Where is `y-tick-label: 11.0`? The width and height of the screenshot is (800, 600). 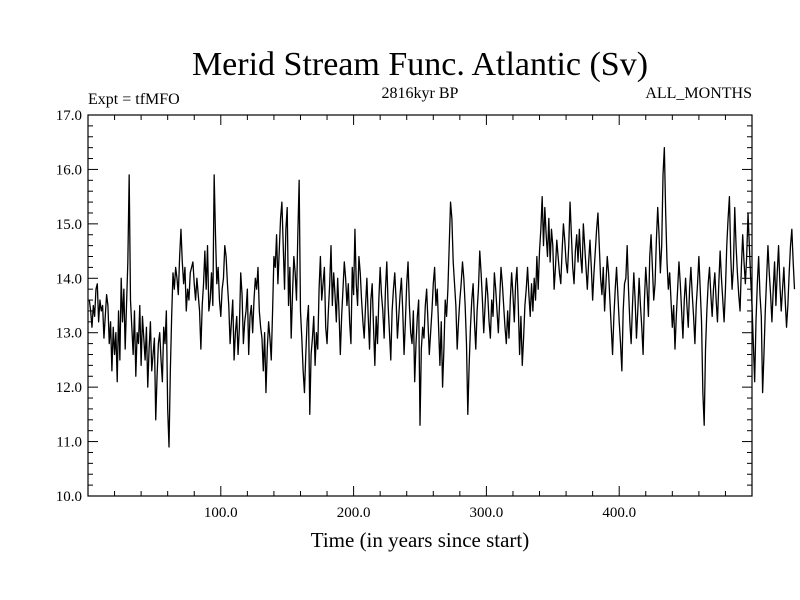 y-tick-label: 11.0 is located at coordinates (69, 443).